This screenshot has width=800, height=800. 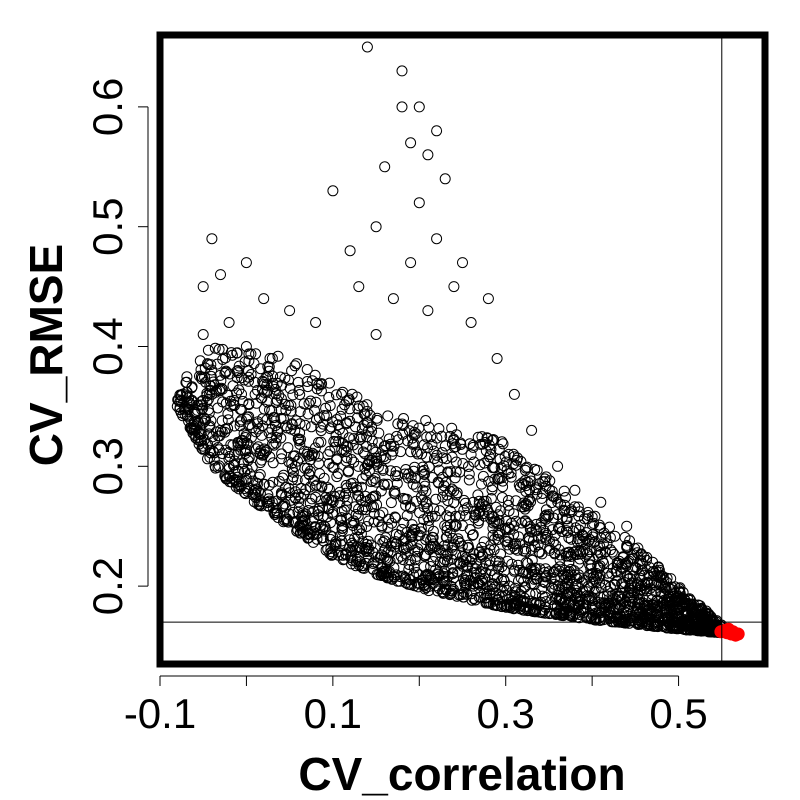 What do you see at coordinates (729, 632) in the screenshot?
I see `highlight-layer` at bounding box center [729, 632].